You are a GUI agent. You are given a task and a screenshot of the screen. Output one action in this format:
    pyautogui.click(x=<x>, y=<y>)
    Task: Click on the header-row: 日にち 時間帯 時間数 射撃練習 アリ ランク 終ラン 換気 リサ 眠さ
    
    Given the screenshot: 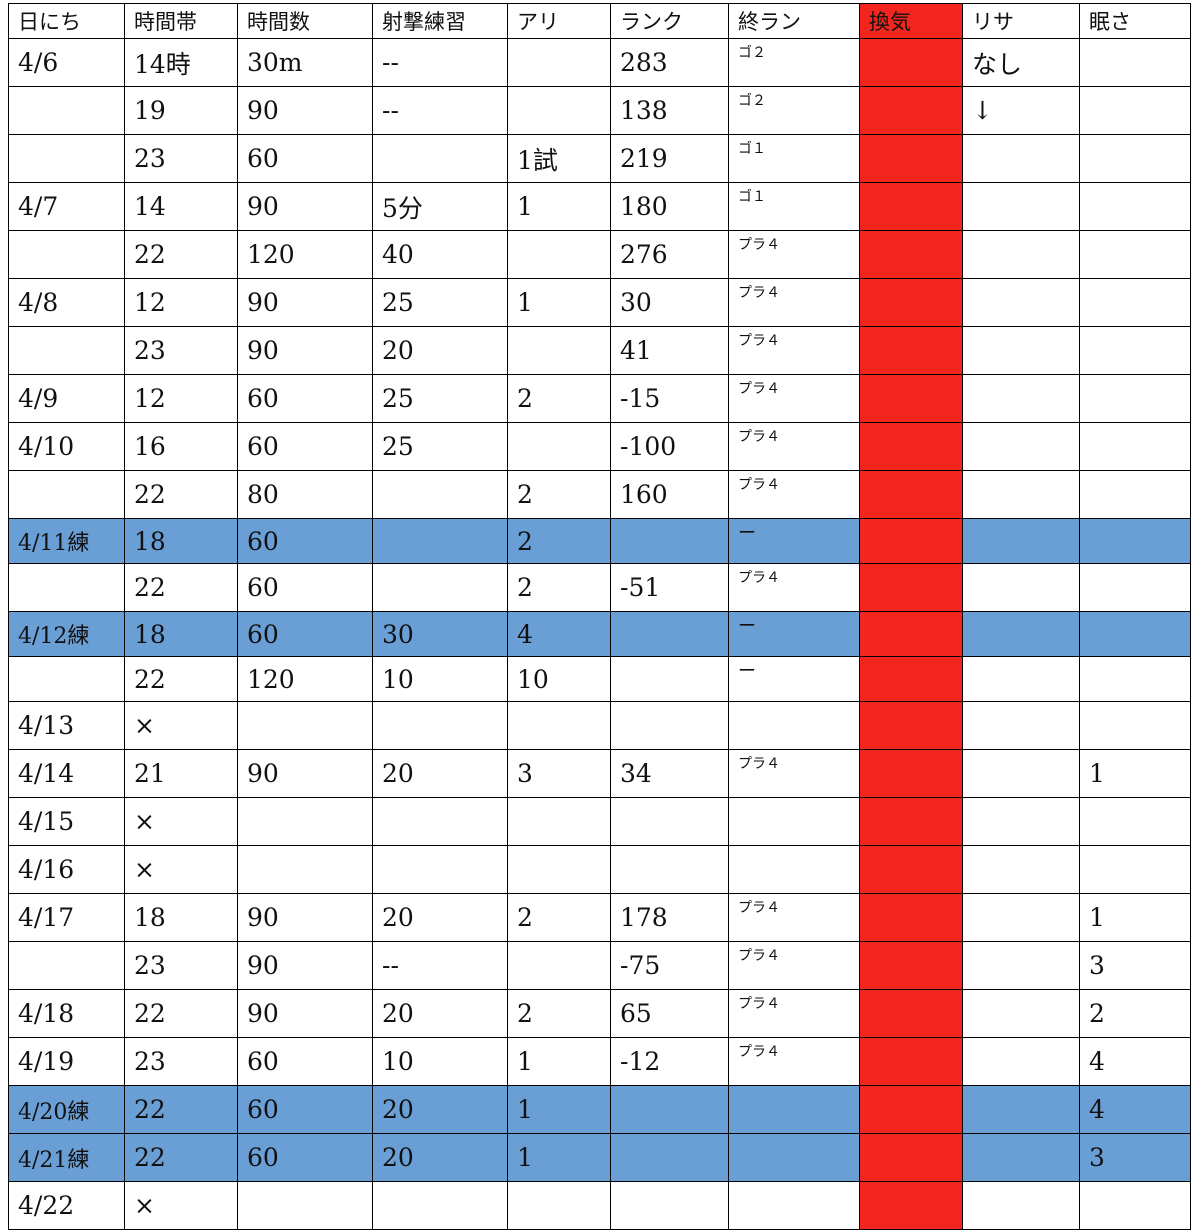 What is the action you would take?
    pyautogui.click(x=599, y=21)
    